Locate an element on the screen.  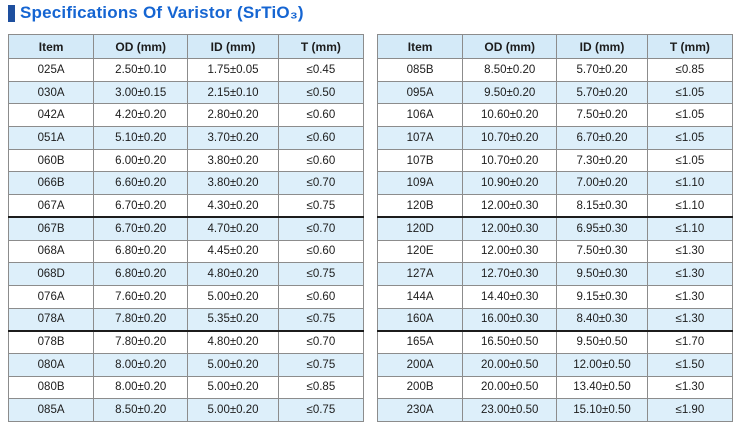
table-row: 085B 8.50±0.20 5.70±0.20 ≤0.85 is located at coordinates (555, 70).